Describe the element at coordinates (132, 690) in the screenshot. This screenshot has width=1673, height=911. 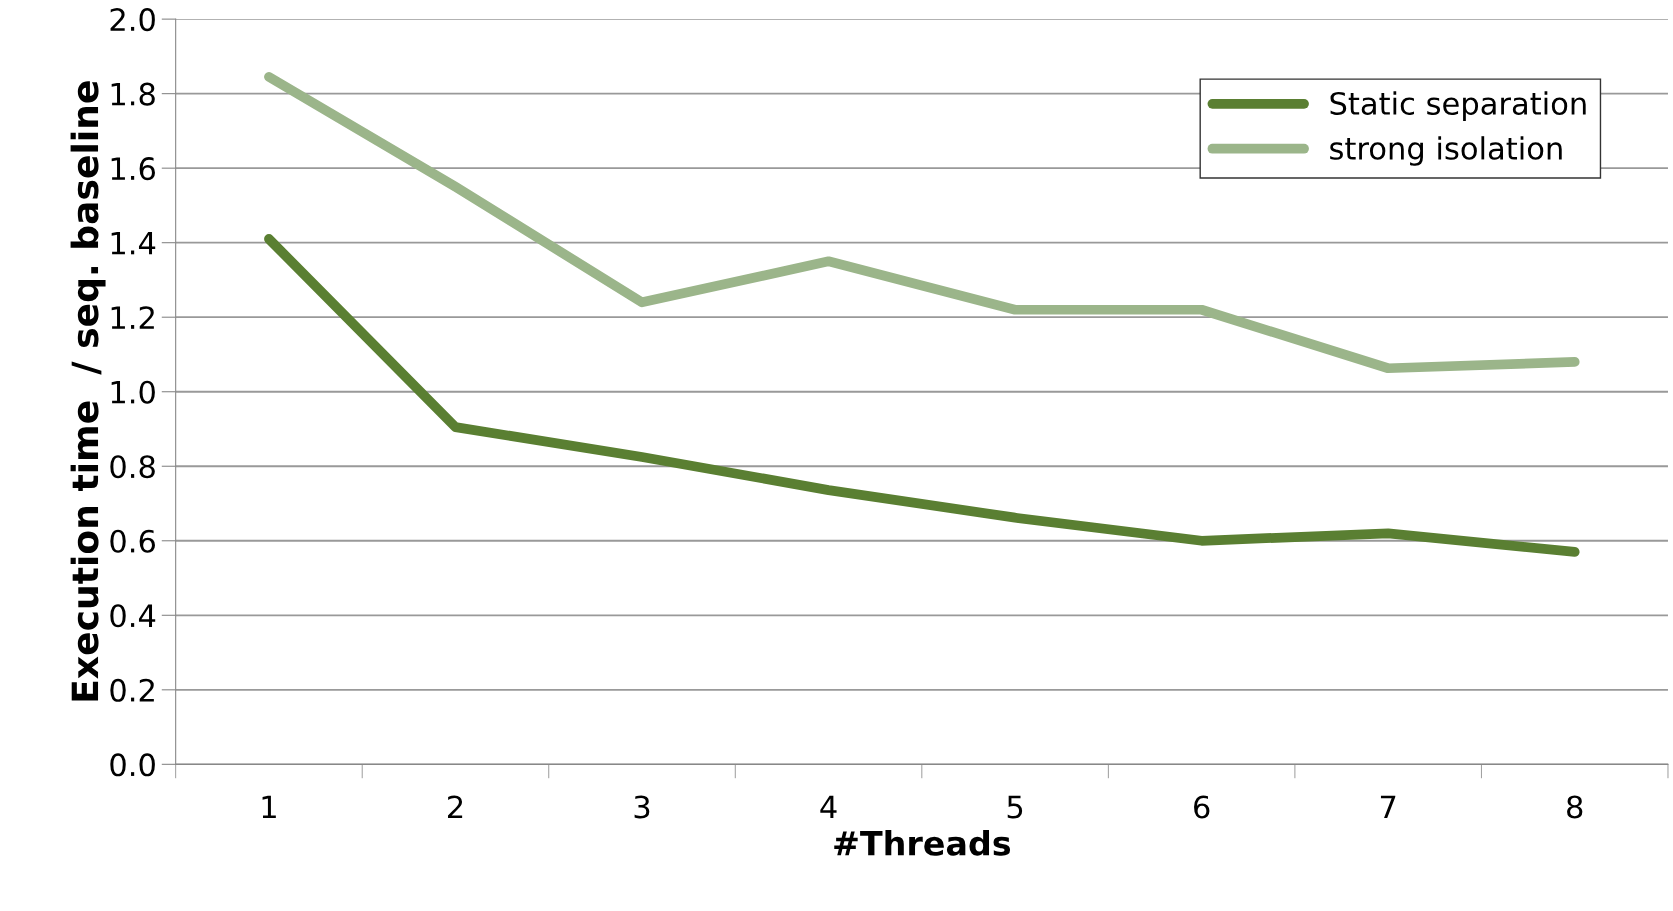
I see `y-tick-label: 0.2` at that location.